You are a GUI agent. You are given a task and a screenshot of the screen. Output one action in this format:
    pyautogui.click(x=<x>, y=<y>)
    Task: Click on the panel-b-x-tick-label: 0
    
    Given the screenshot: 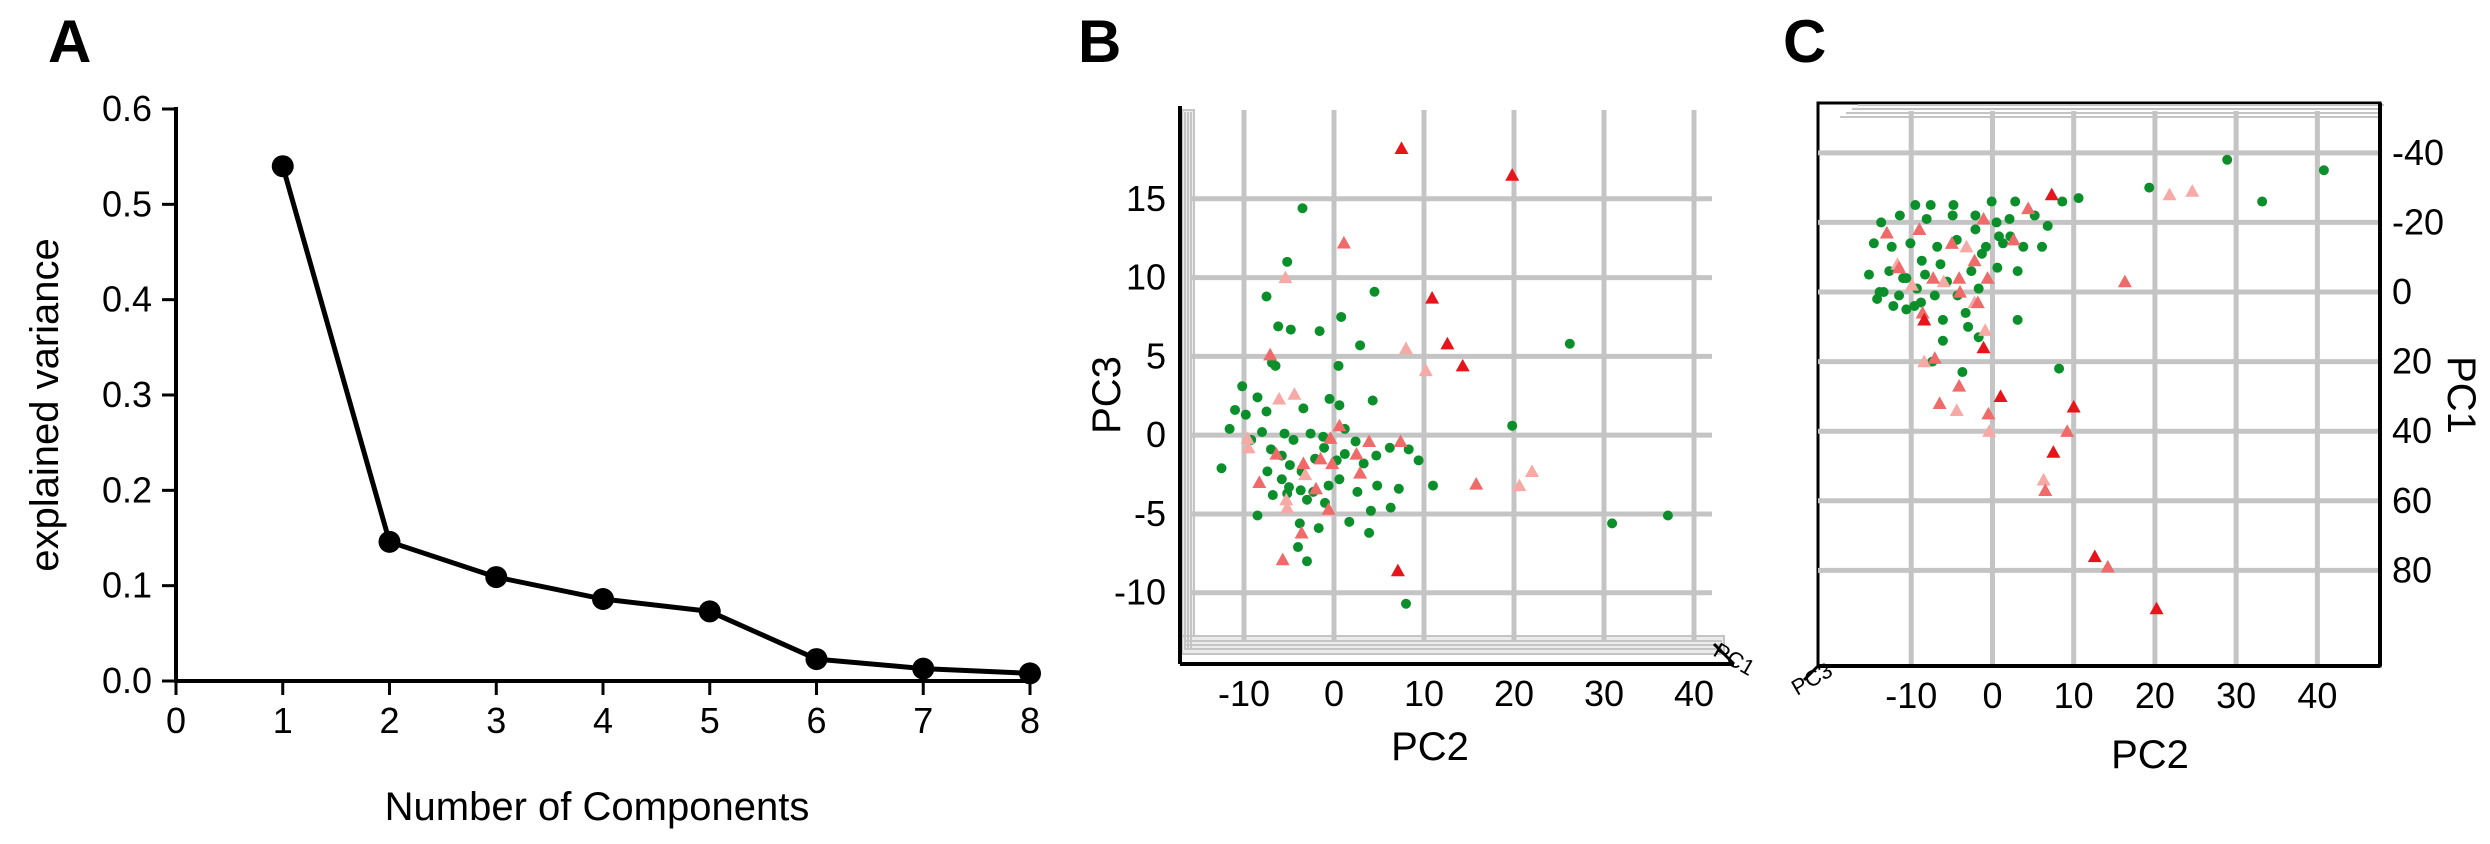 What is the action you would take?
    pyautogui.click(x=1334, y=693)
    